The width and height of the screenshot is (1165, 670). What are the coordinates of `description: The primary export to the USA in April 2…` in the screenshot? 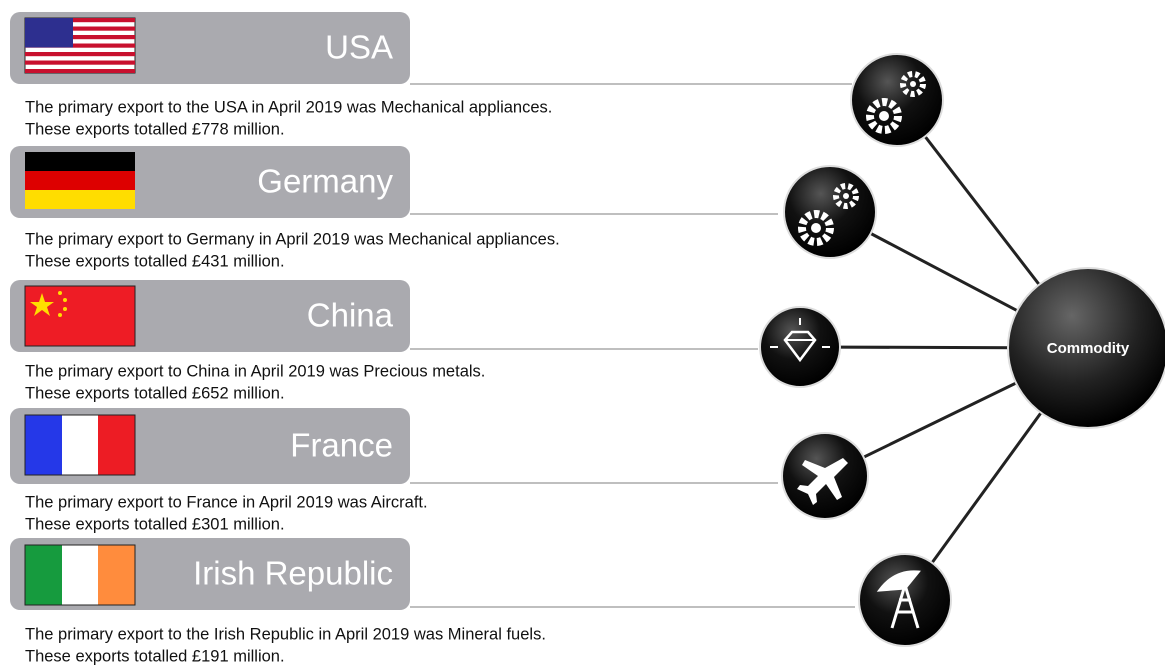 It's located at (288, 107).